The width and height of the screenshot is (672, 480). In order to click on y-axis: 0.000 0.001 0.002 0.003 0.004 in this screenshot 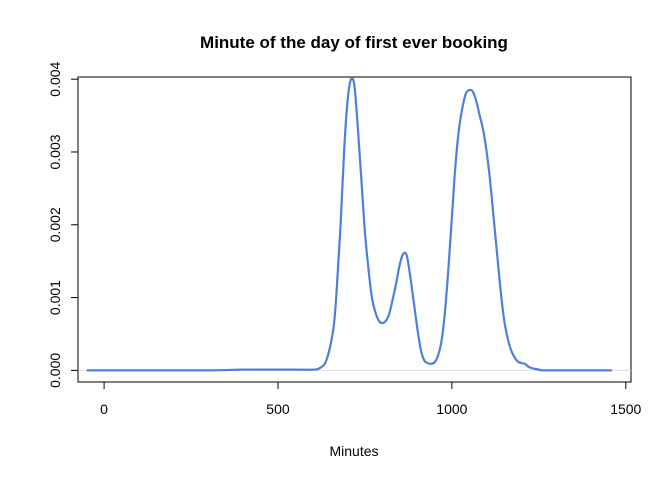, I will do `click(63, 224)`.